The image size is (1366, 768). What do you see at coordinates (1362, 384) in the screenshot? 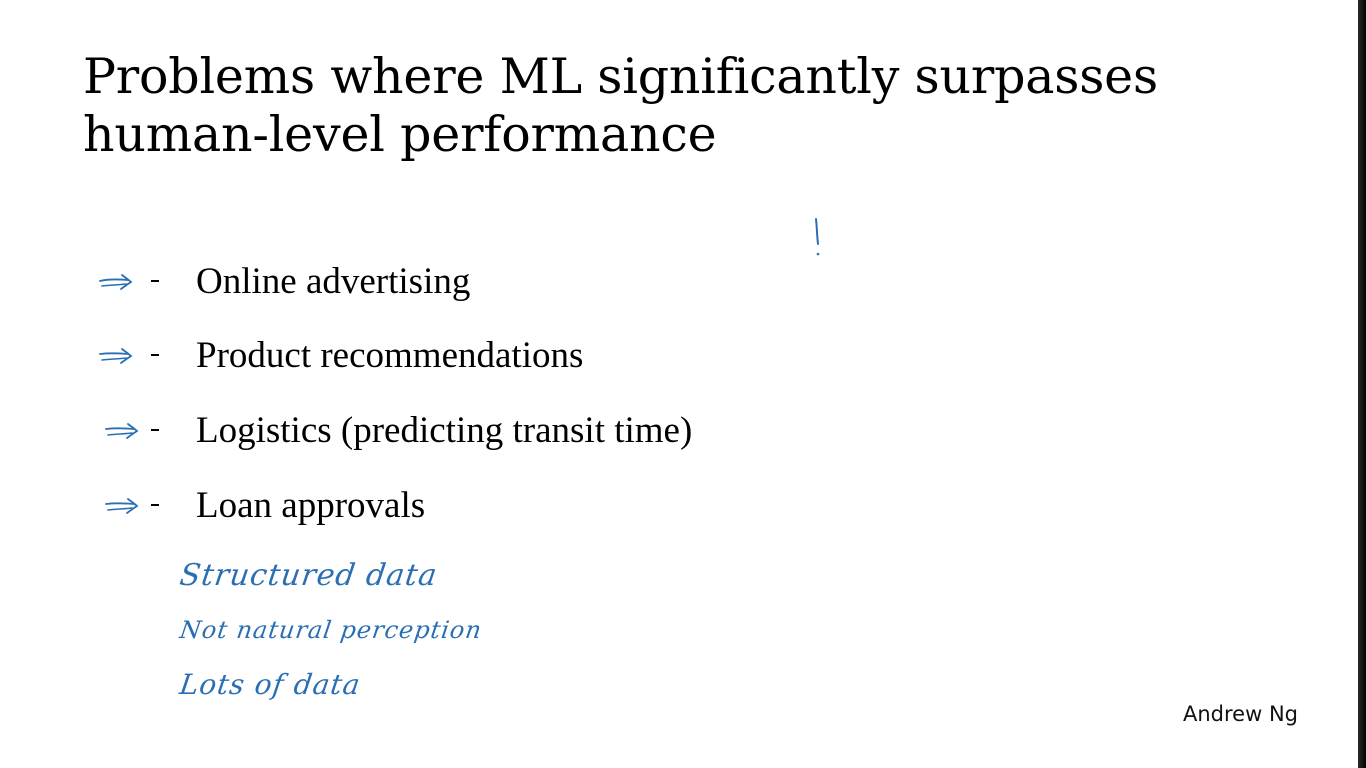
I see `window-edge` at bounding box center [1362, 384].